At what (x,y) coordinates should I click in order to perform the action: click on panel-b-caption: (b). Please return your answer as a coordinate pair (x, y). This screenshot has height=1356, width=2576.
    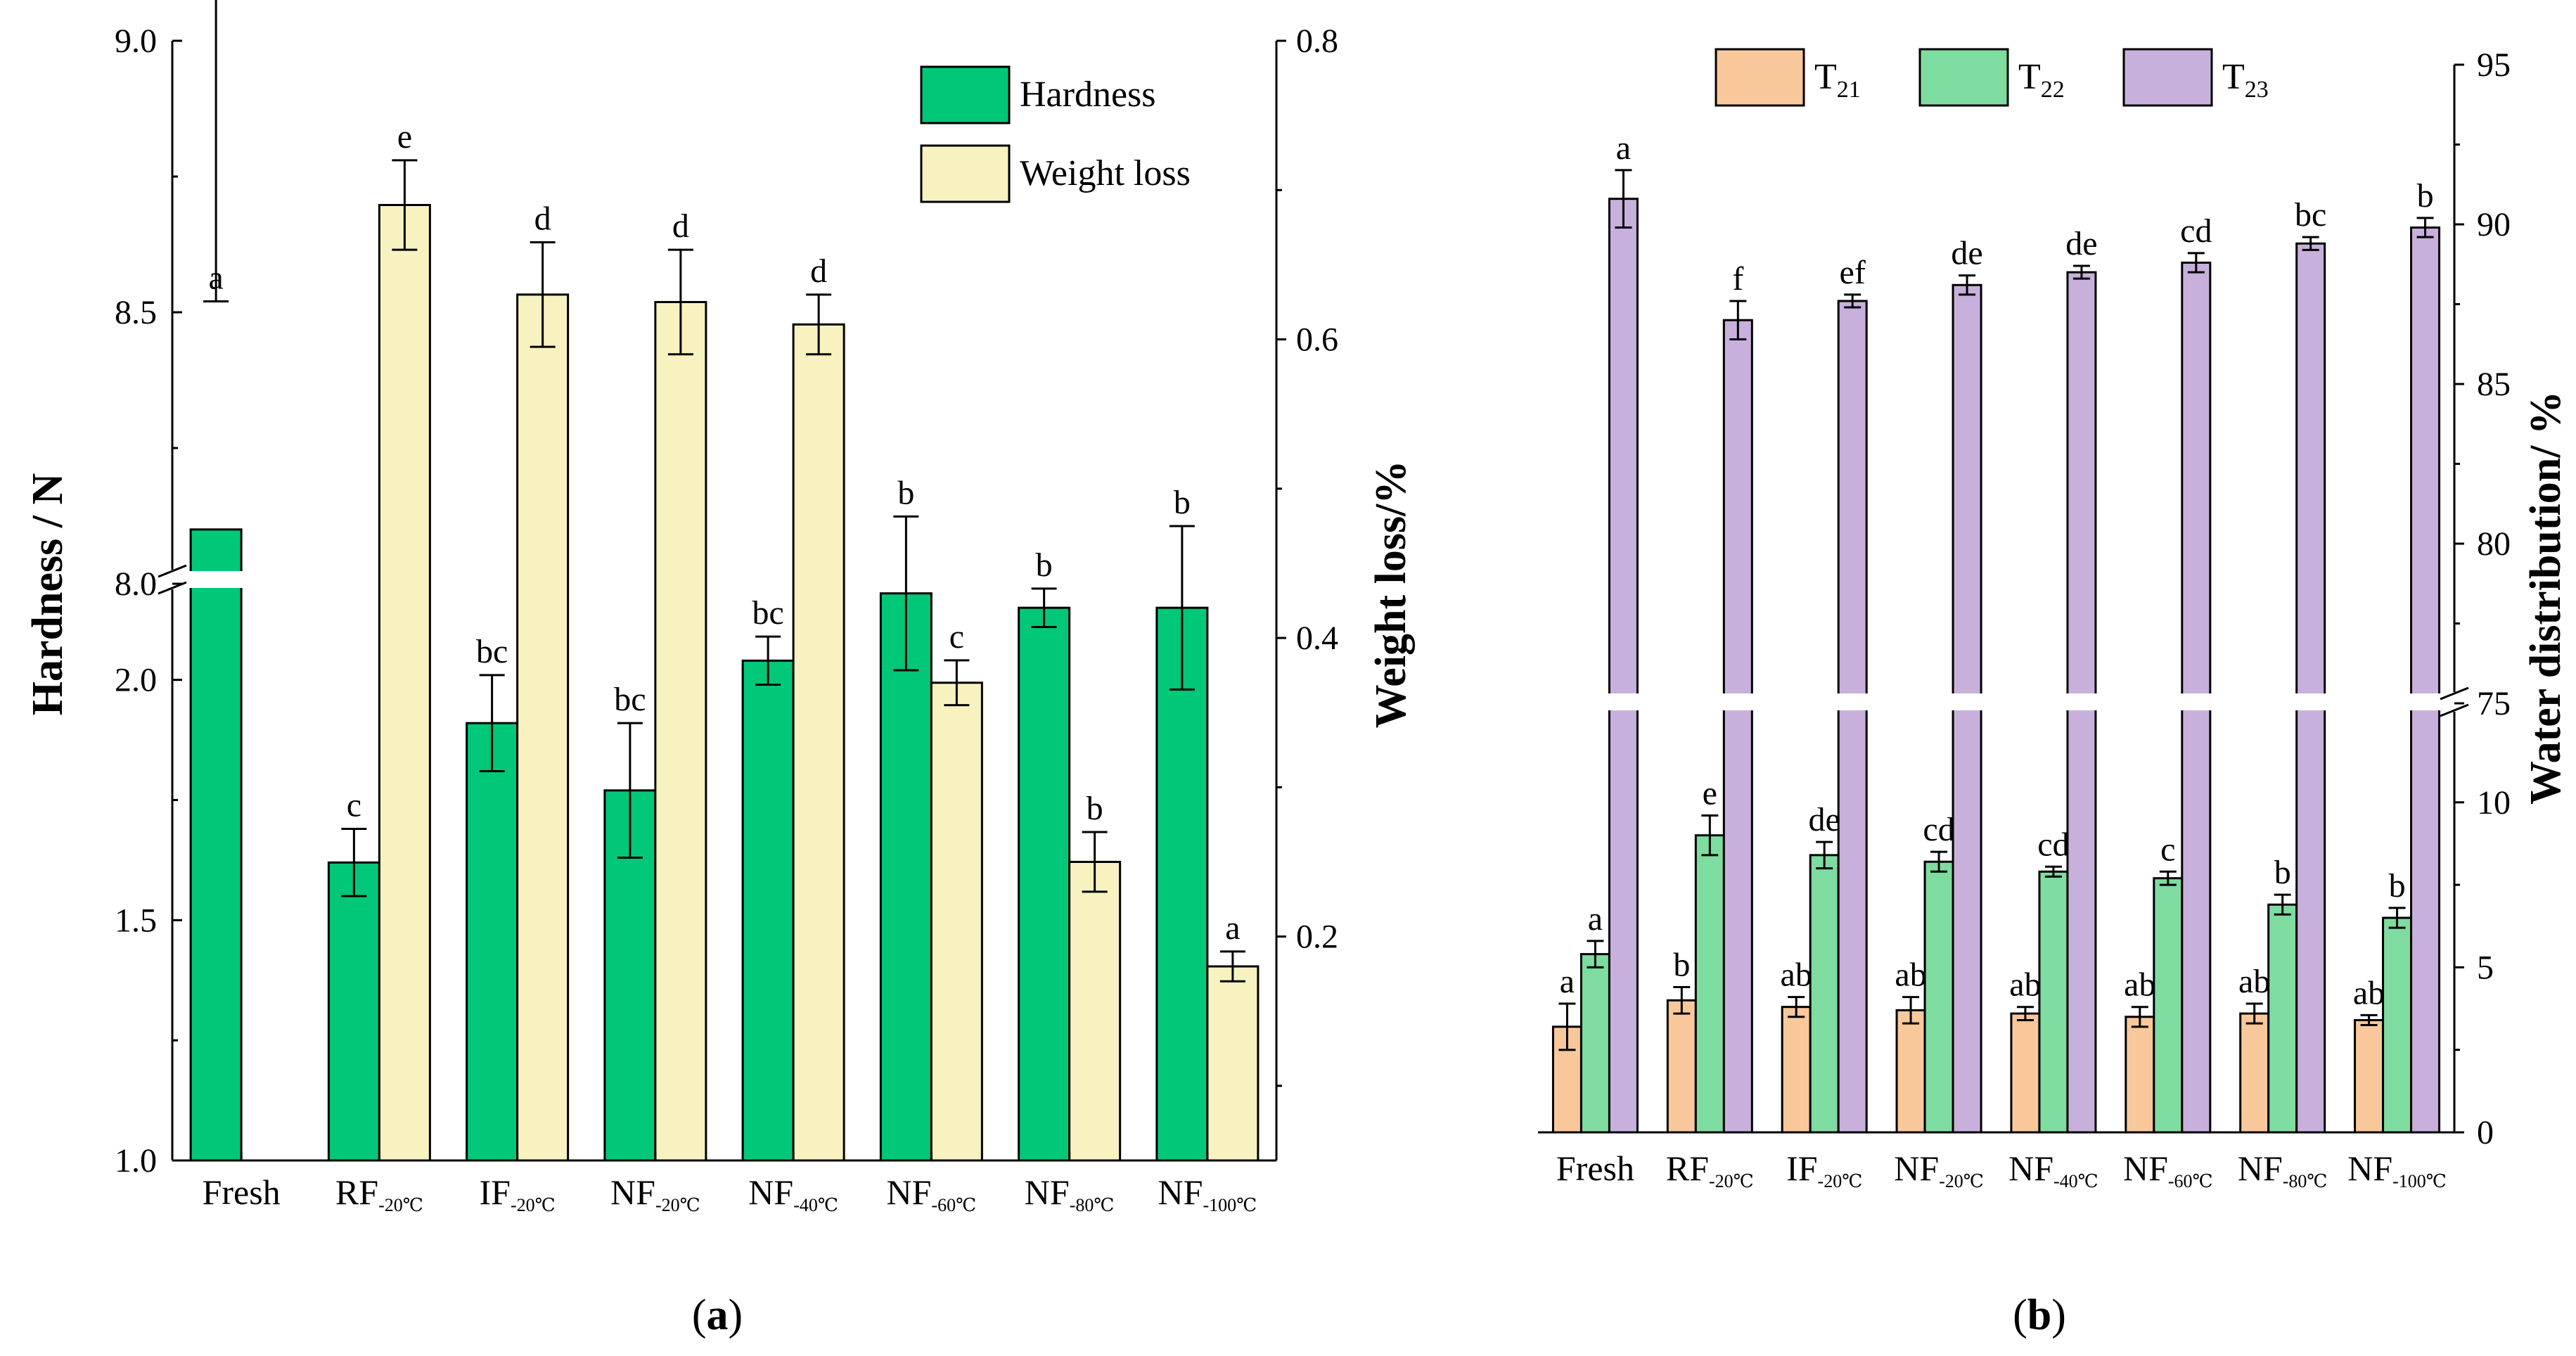
    Looking at the image, I should click on (2040, 1315).